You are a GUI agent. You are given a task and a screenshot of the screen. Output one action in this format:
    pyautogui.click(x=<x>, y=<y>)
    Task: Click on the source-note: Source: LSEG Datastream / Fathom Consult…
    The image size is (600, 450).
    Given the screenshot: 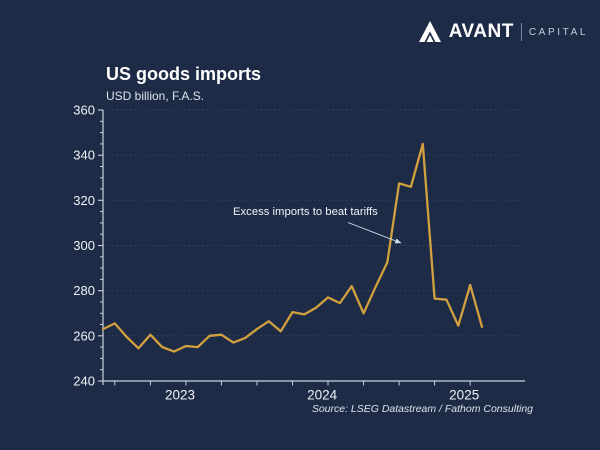 What is the action you would take?
    pyautogui.click(x=422, y=409)
    